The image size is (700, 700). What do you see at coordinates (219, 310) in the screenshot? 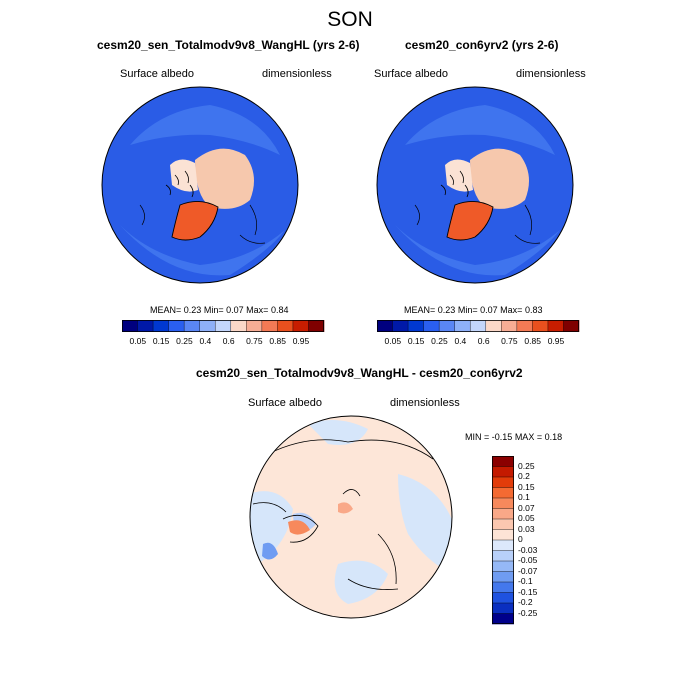
I see `panel1-stats: MEAN= 0.23 Min= 0.07 Max= 0.84` at bounding box center [219, 310].